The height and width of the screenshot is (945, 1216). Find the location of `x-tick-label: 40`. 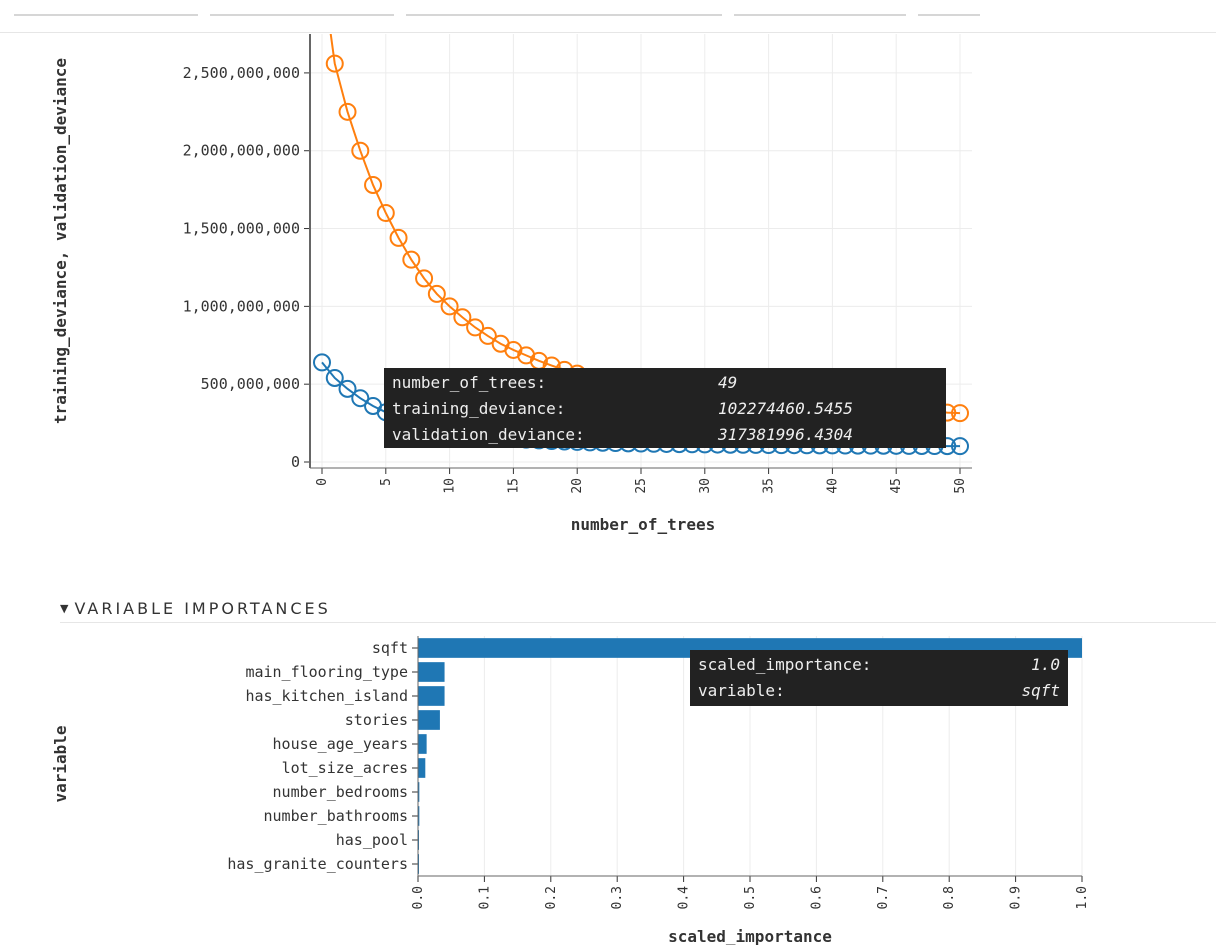

x-tick-label: 40 is located at coordinates (832, 486).